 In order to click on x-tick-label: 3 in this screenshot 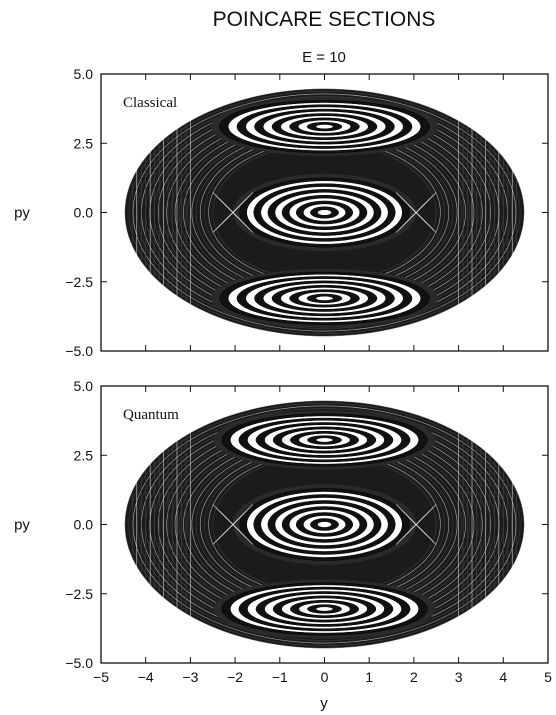, I will do `click(459, 677)`.